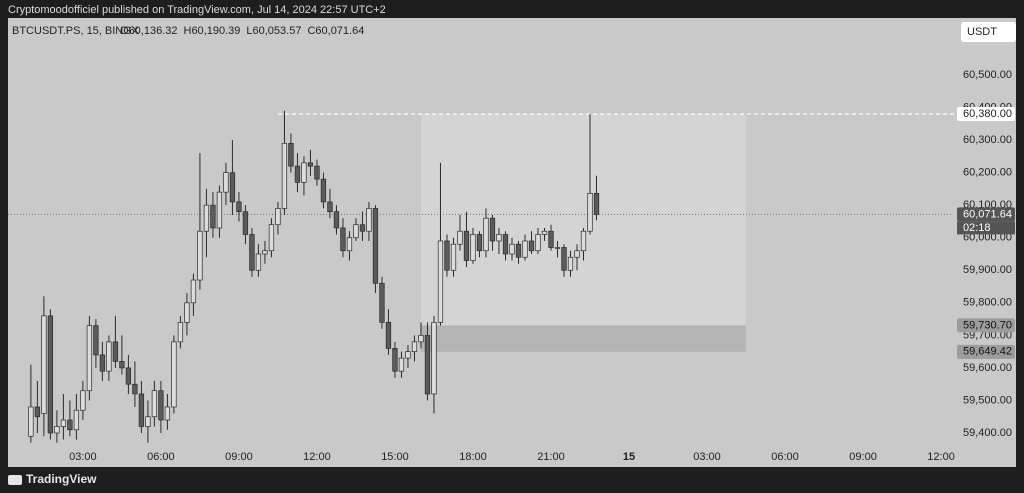  Describe the element at coordinates (212, 31) in the screenshot. I see `legend-ohlc: H60,190.39` at that location.